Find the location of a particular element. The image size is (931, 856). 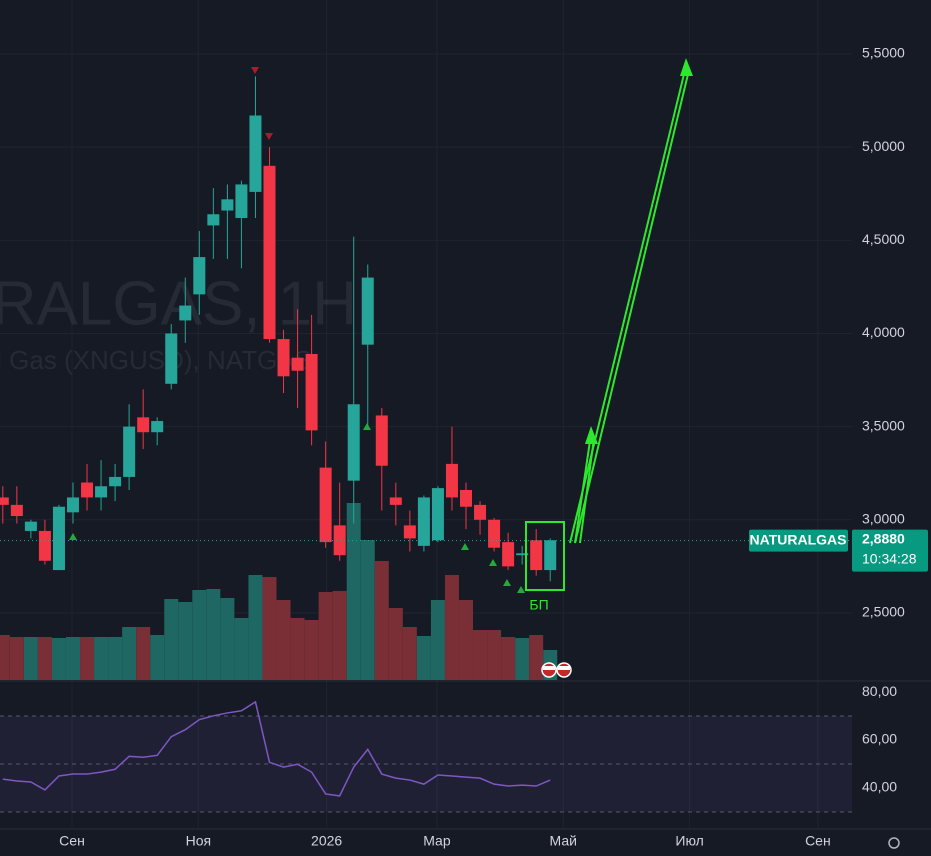

x-tick-label: Мар is located at coordinates (437, 841).